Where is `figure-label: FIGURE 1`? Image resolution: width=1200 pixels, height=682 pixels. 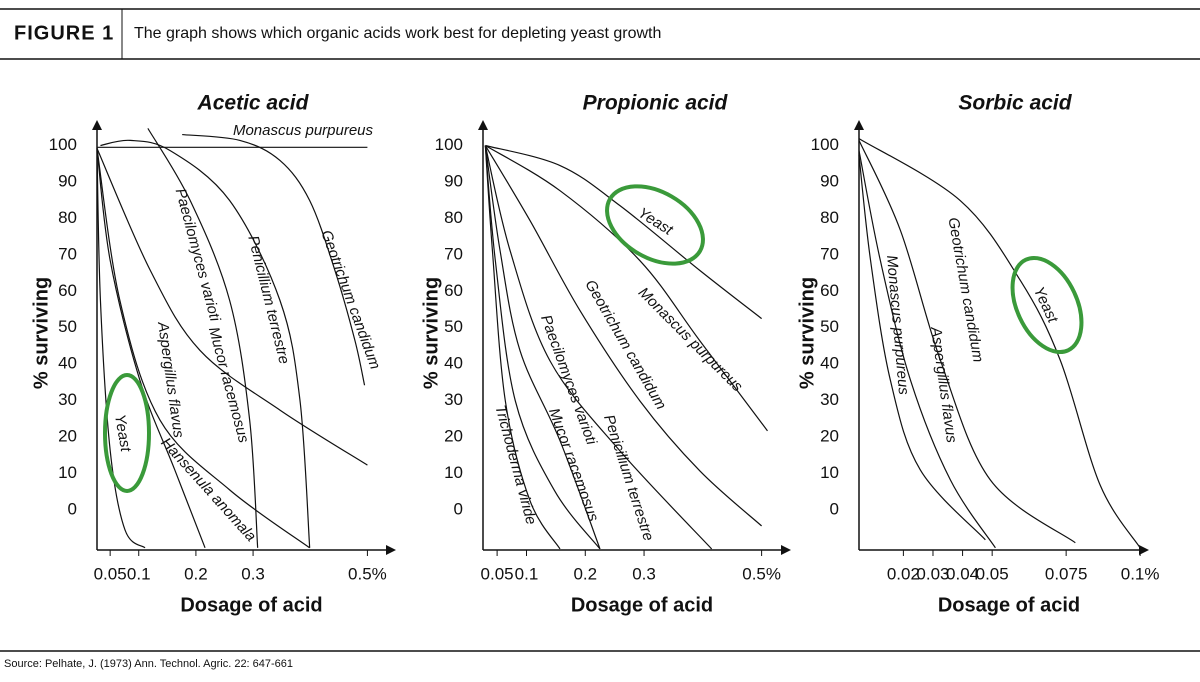
figure-label: FIGURE 1 is located at coordinates (64, 33).